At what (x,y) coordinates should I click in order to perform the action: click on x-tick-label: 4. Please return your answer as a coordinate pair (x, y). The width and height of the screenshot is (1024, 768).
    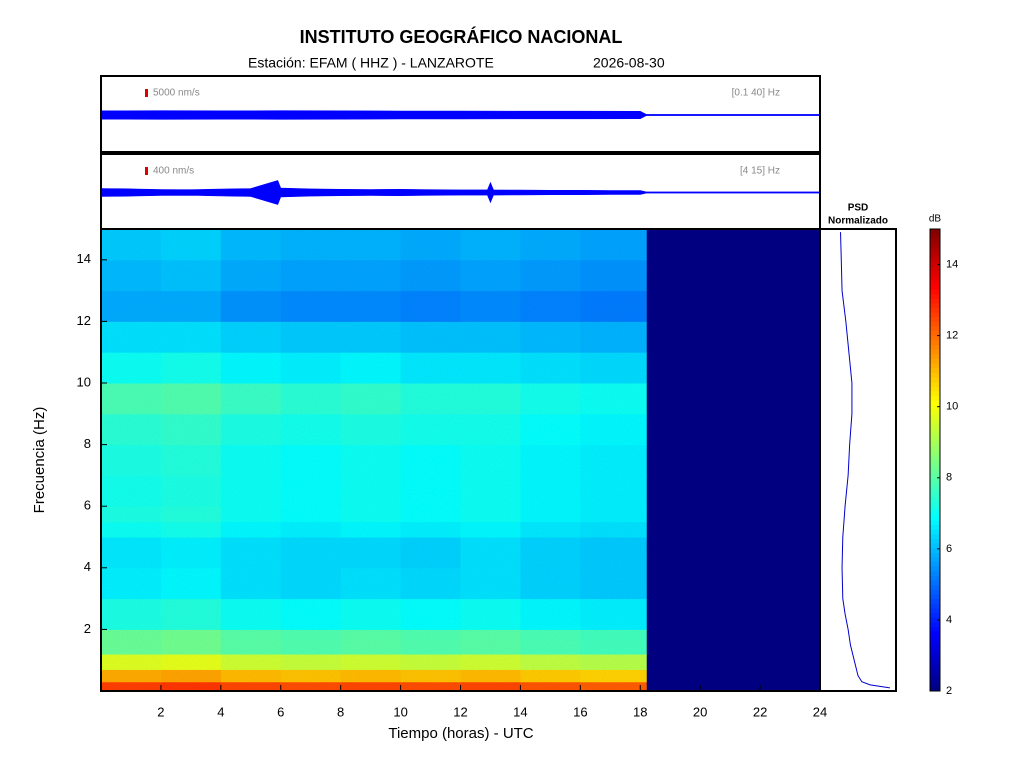
    Looking at the image, I should click on (220, 711).